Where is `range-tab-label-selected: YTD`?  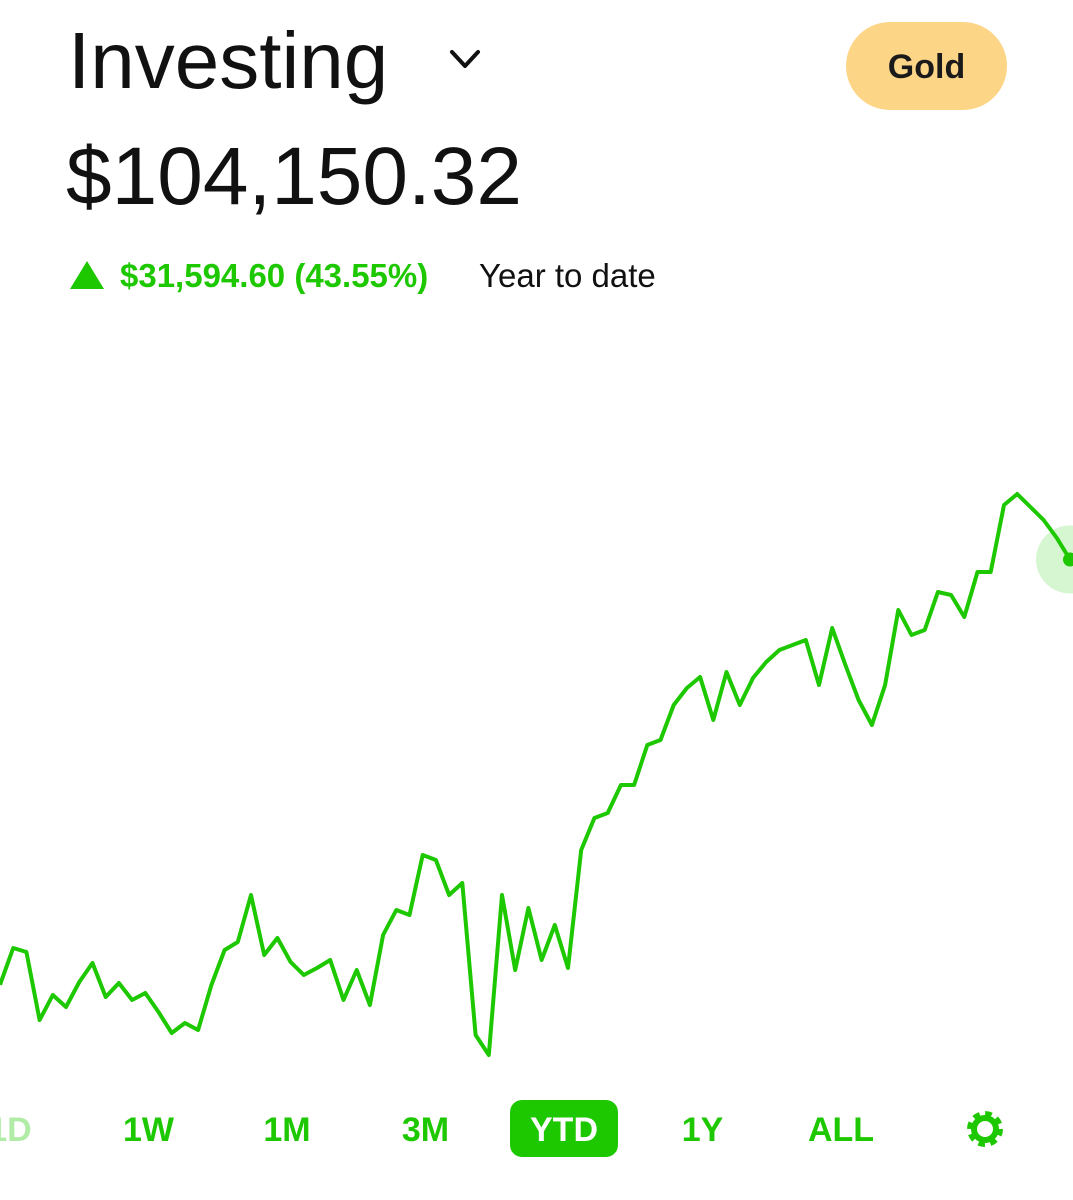
range-tab-label-selected: YTD is located at coordinates (564, 1130).